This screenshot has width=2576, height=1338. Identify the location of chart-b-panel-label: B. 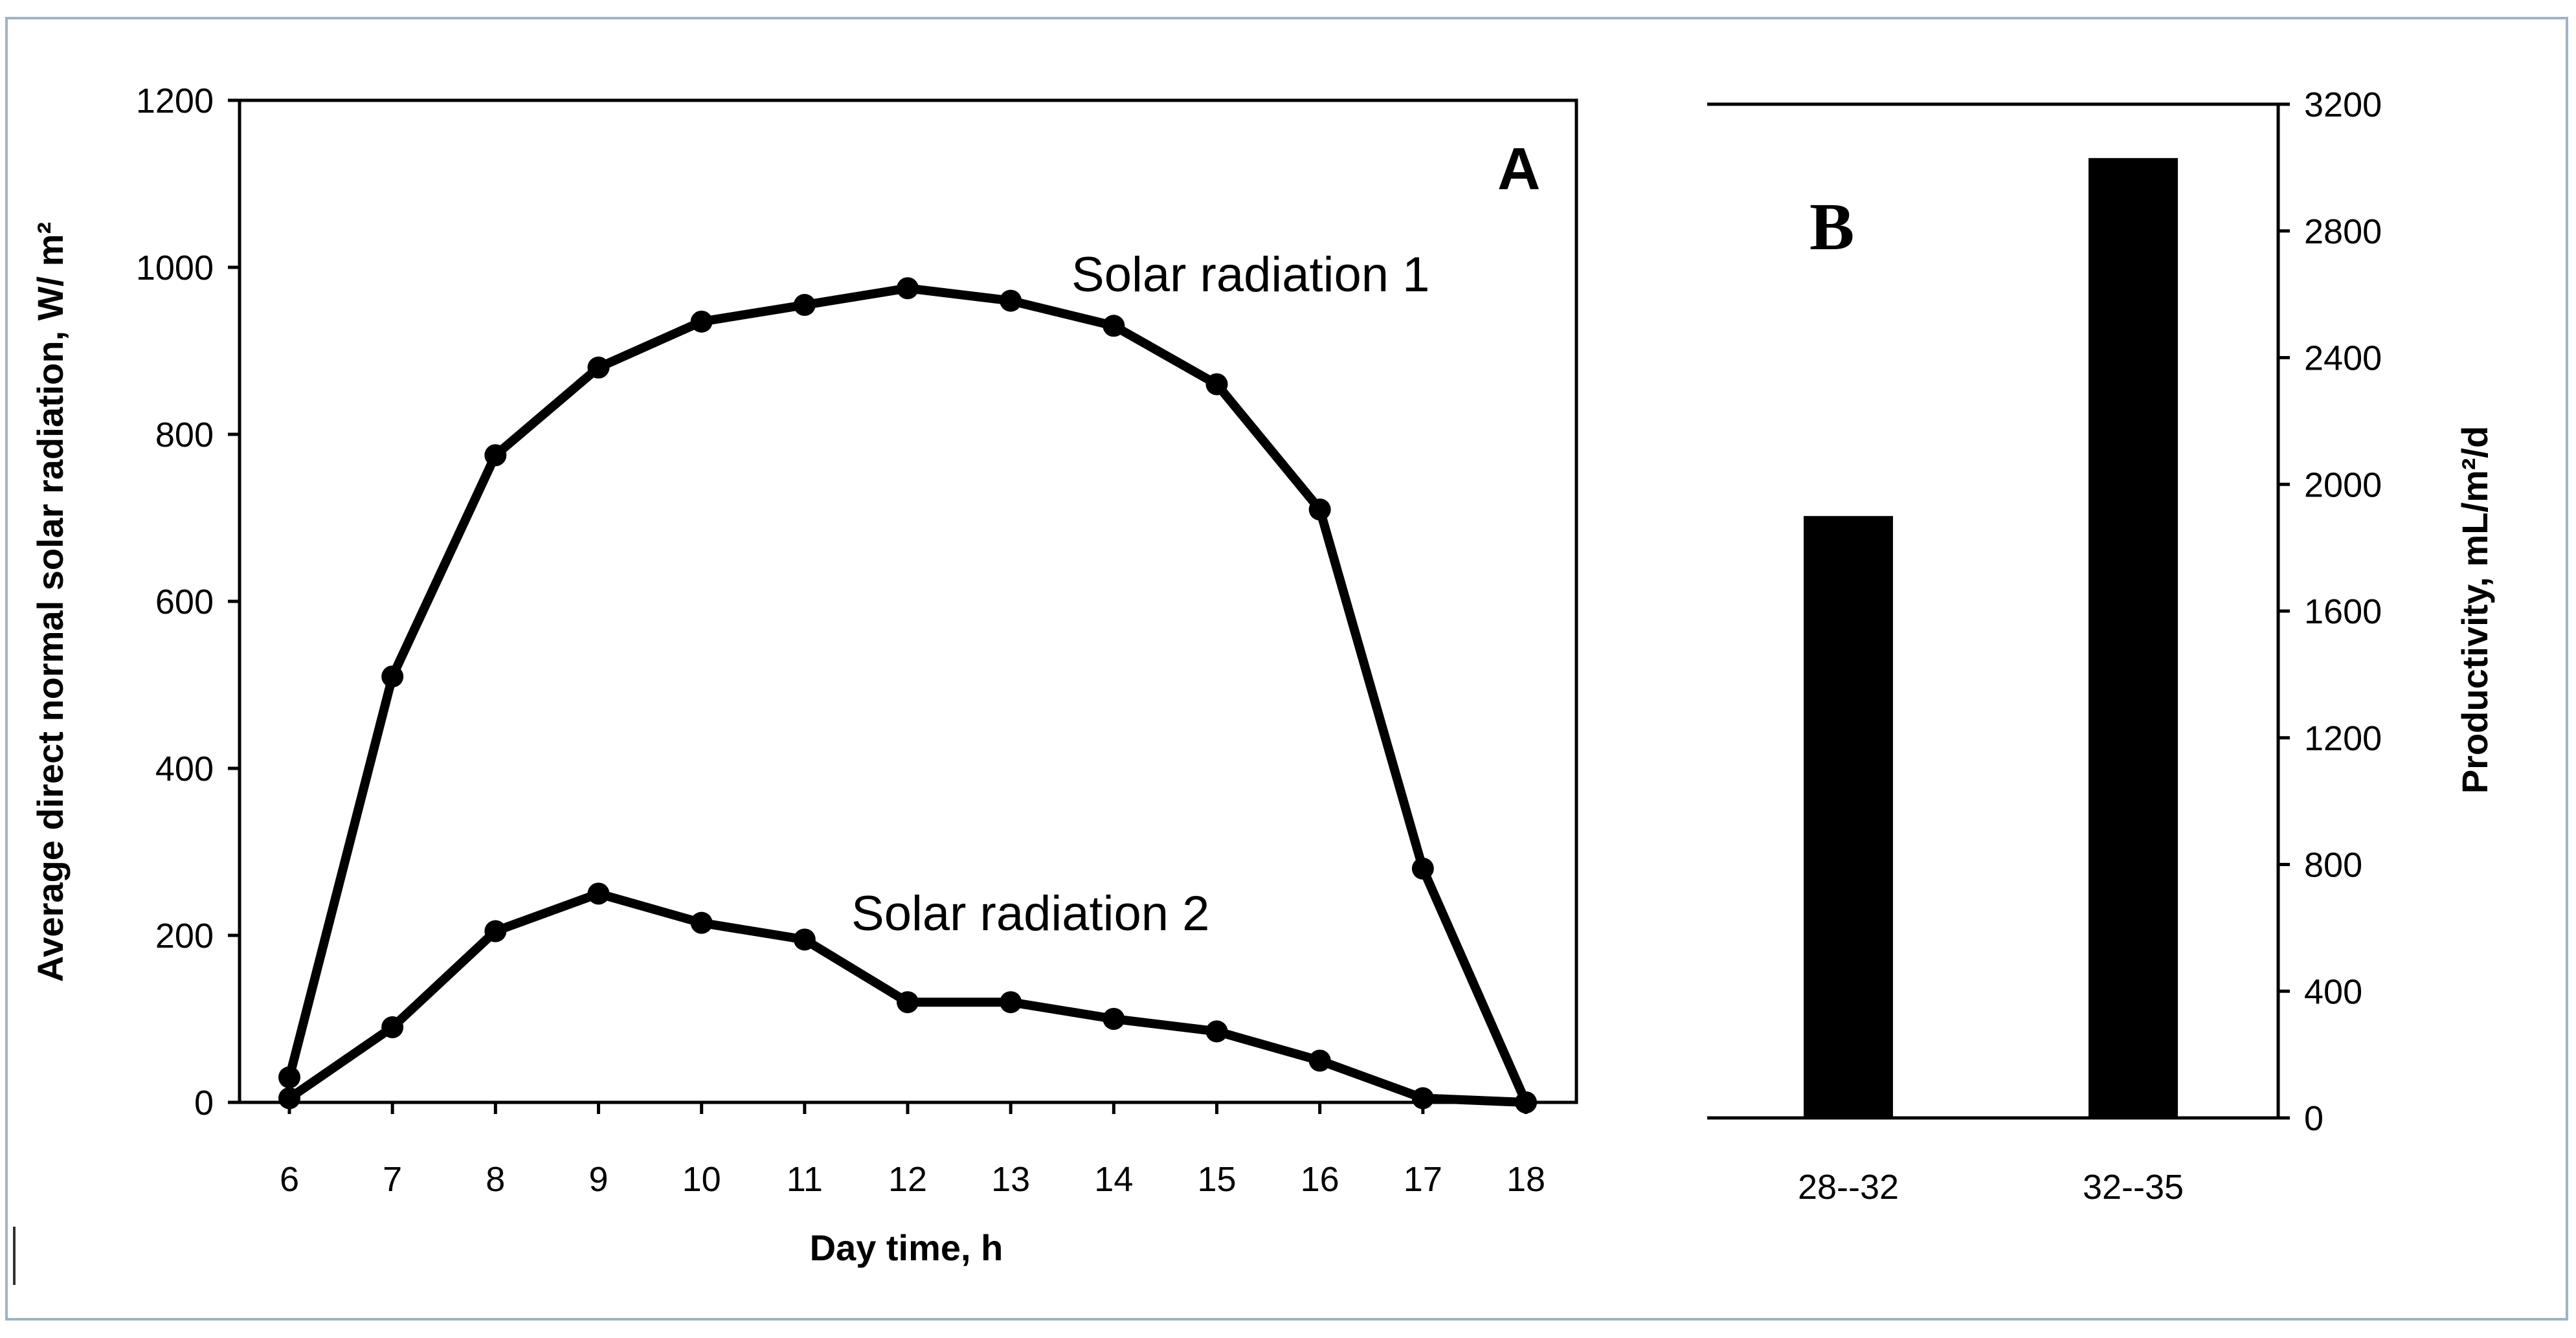
(1832, 227).